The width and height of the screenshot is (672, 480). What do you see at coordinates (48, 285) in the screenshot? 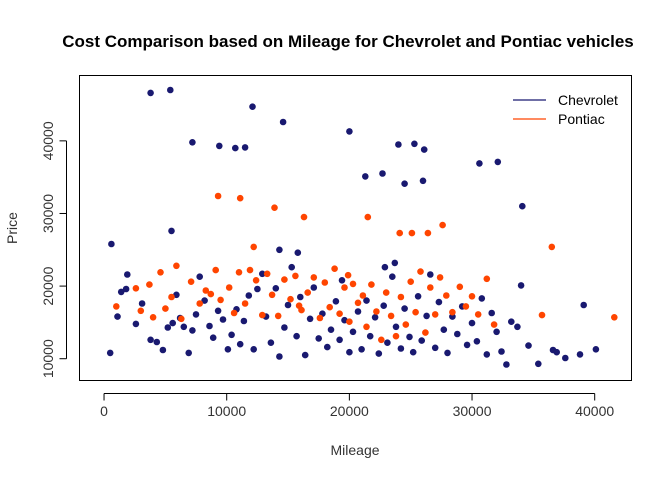
I see `y-tick-label: 20000` at bounding box center [48, 285].